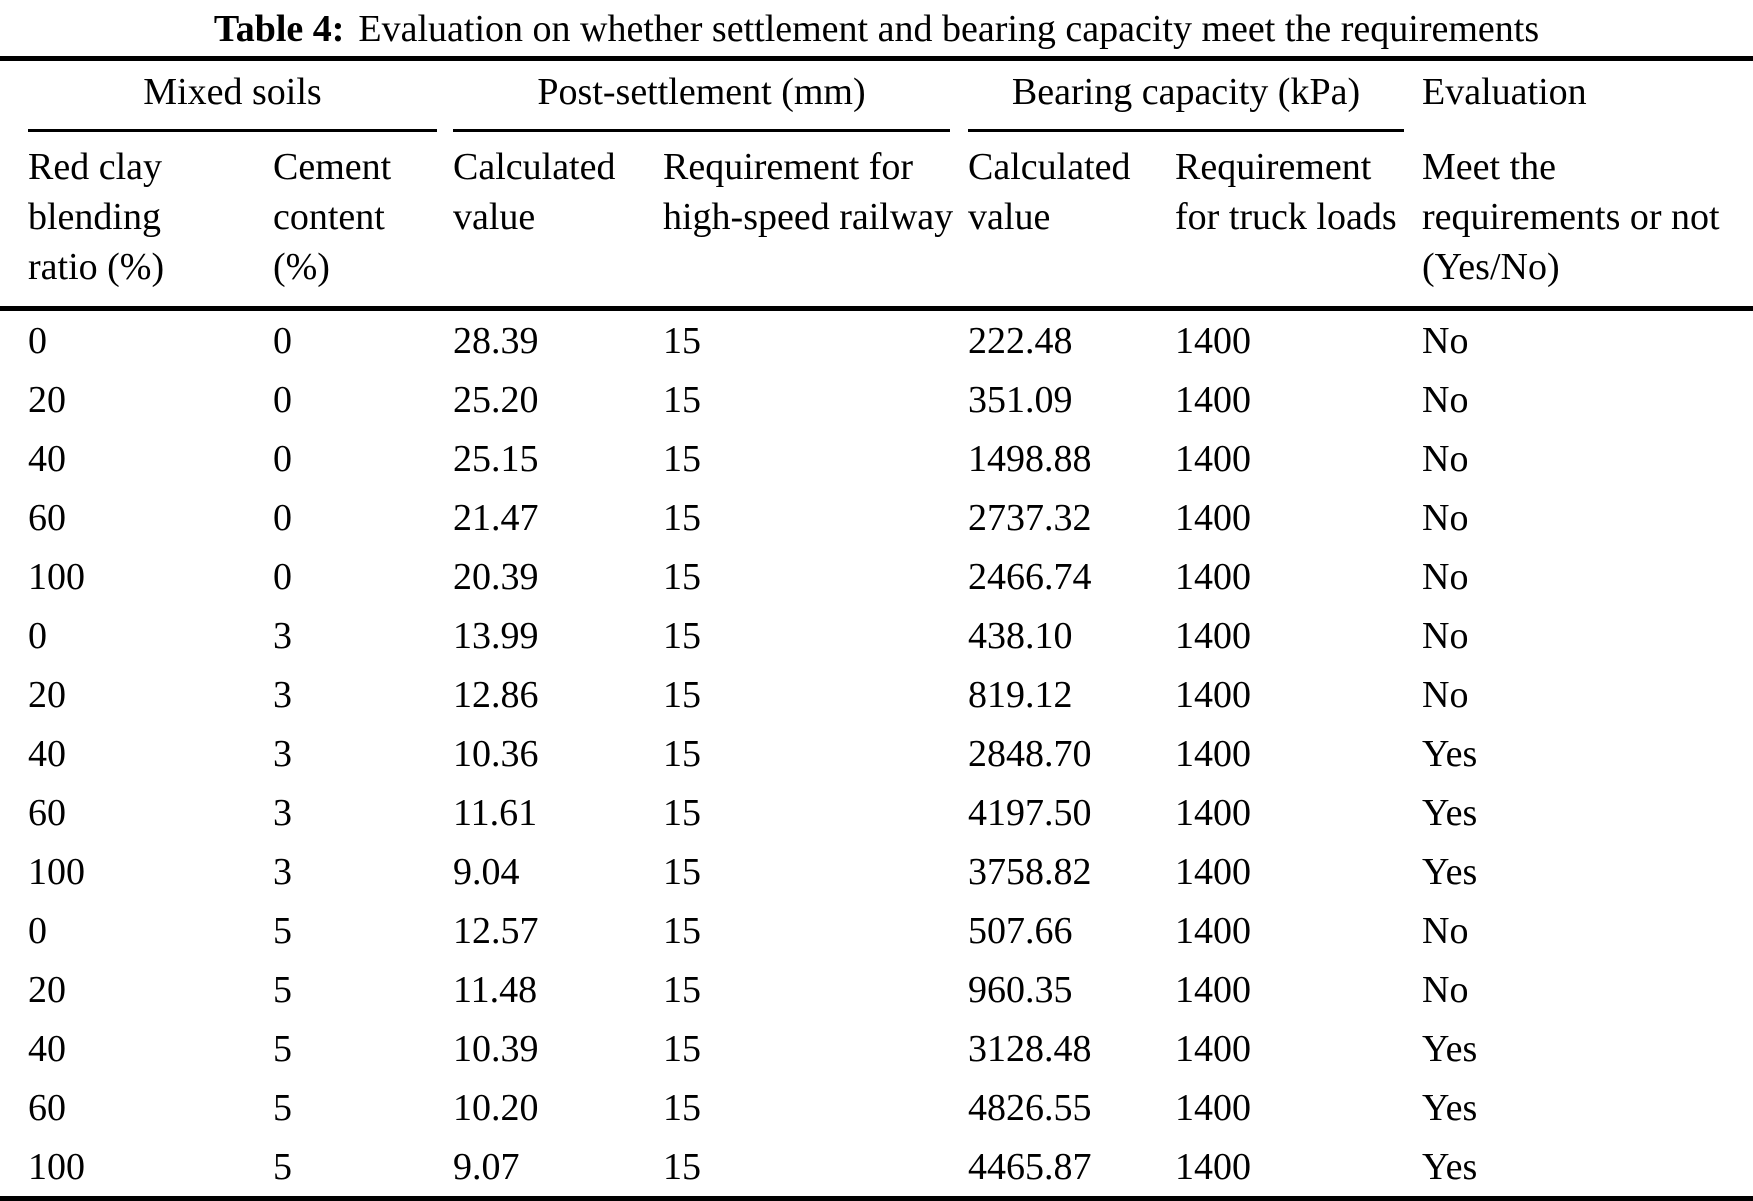 This screenshot has height=1201, width=1753. Describe the element at coordinates (1030, 576) in the screenshot. I see `table-cell: 2466.74` at that location.